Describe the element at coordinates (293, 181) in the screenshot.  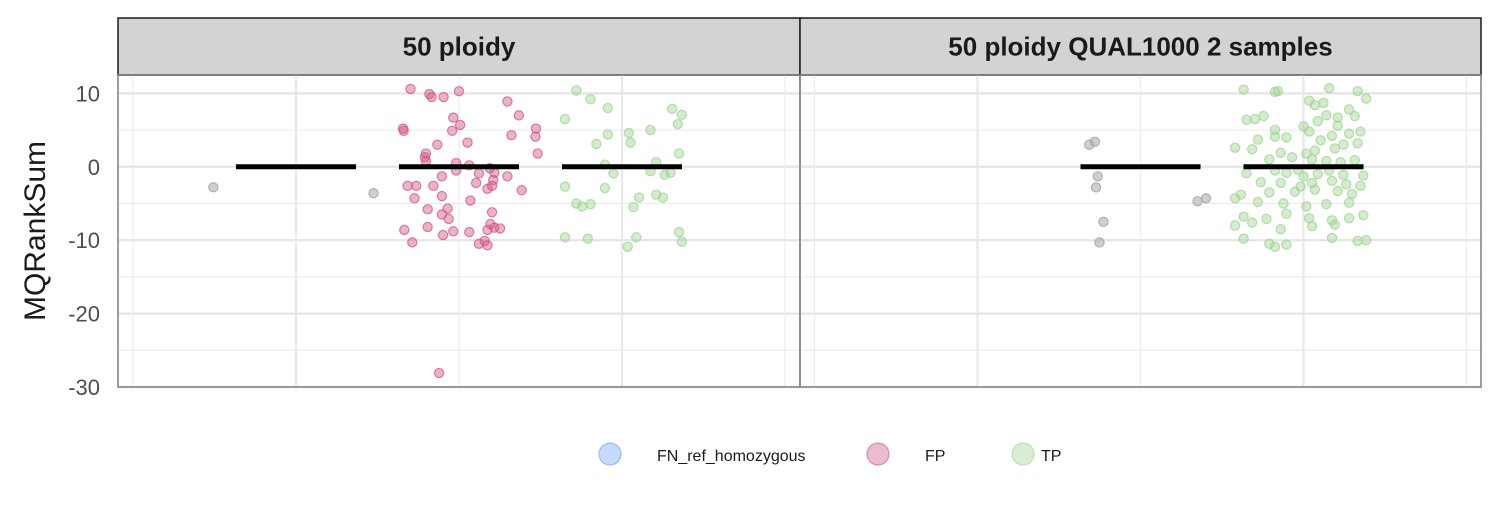
I see `group-other` at that location.